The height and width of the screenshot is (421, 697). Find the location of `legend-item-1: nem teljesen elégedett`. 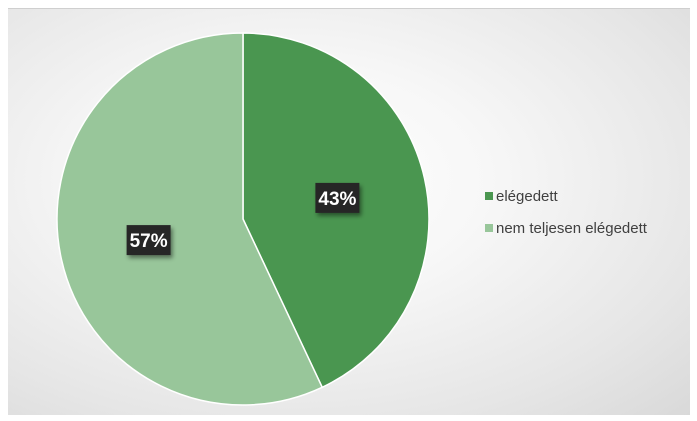

legend-item-1: nem teljesen elégedett is located at coordinates (566, 228).